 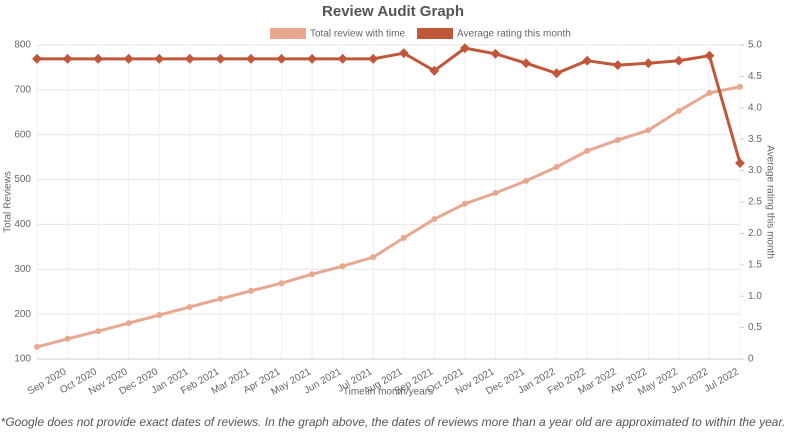 I want to click on y2-tick-label: 3.5, so click(x=755, y=139).